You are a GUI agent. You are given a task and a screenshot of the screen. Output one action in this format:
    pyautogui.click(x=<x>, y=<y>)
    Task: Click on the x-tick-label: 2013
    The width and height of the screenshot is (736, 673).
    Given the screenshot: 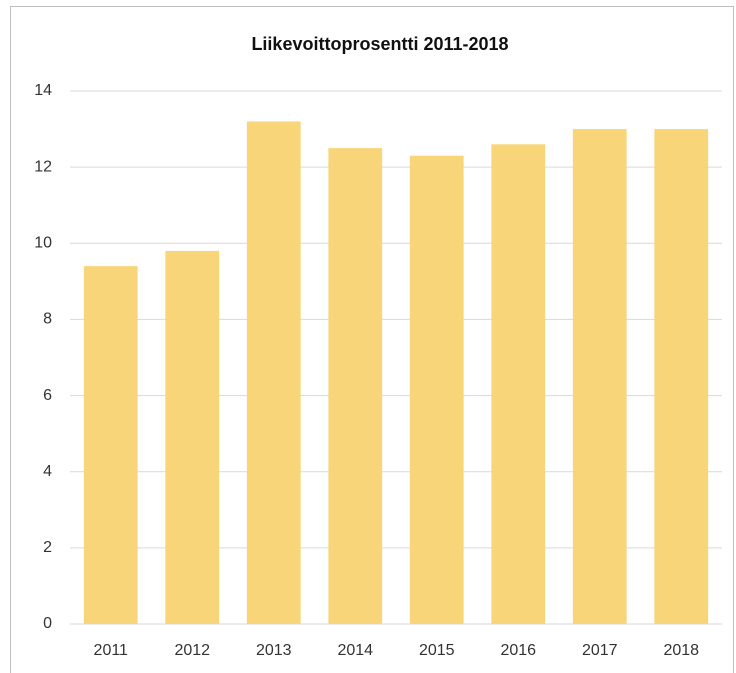 What is the action you would take?
    pyautogui.click(x=274, y=650)
    